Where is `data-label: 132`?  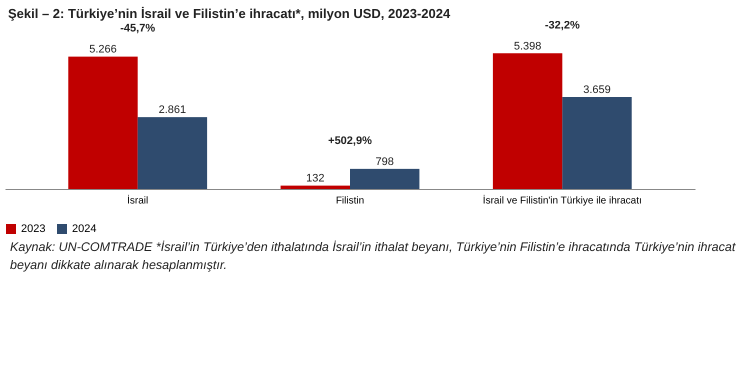 data-label: 132 is located at coordinates (315, 178).